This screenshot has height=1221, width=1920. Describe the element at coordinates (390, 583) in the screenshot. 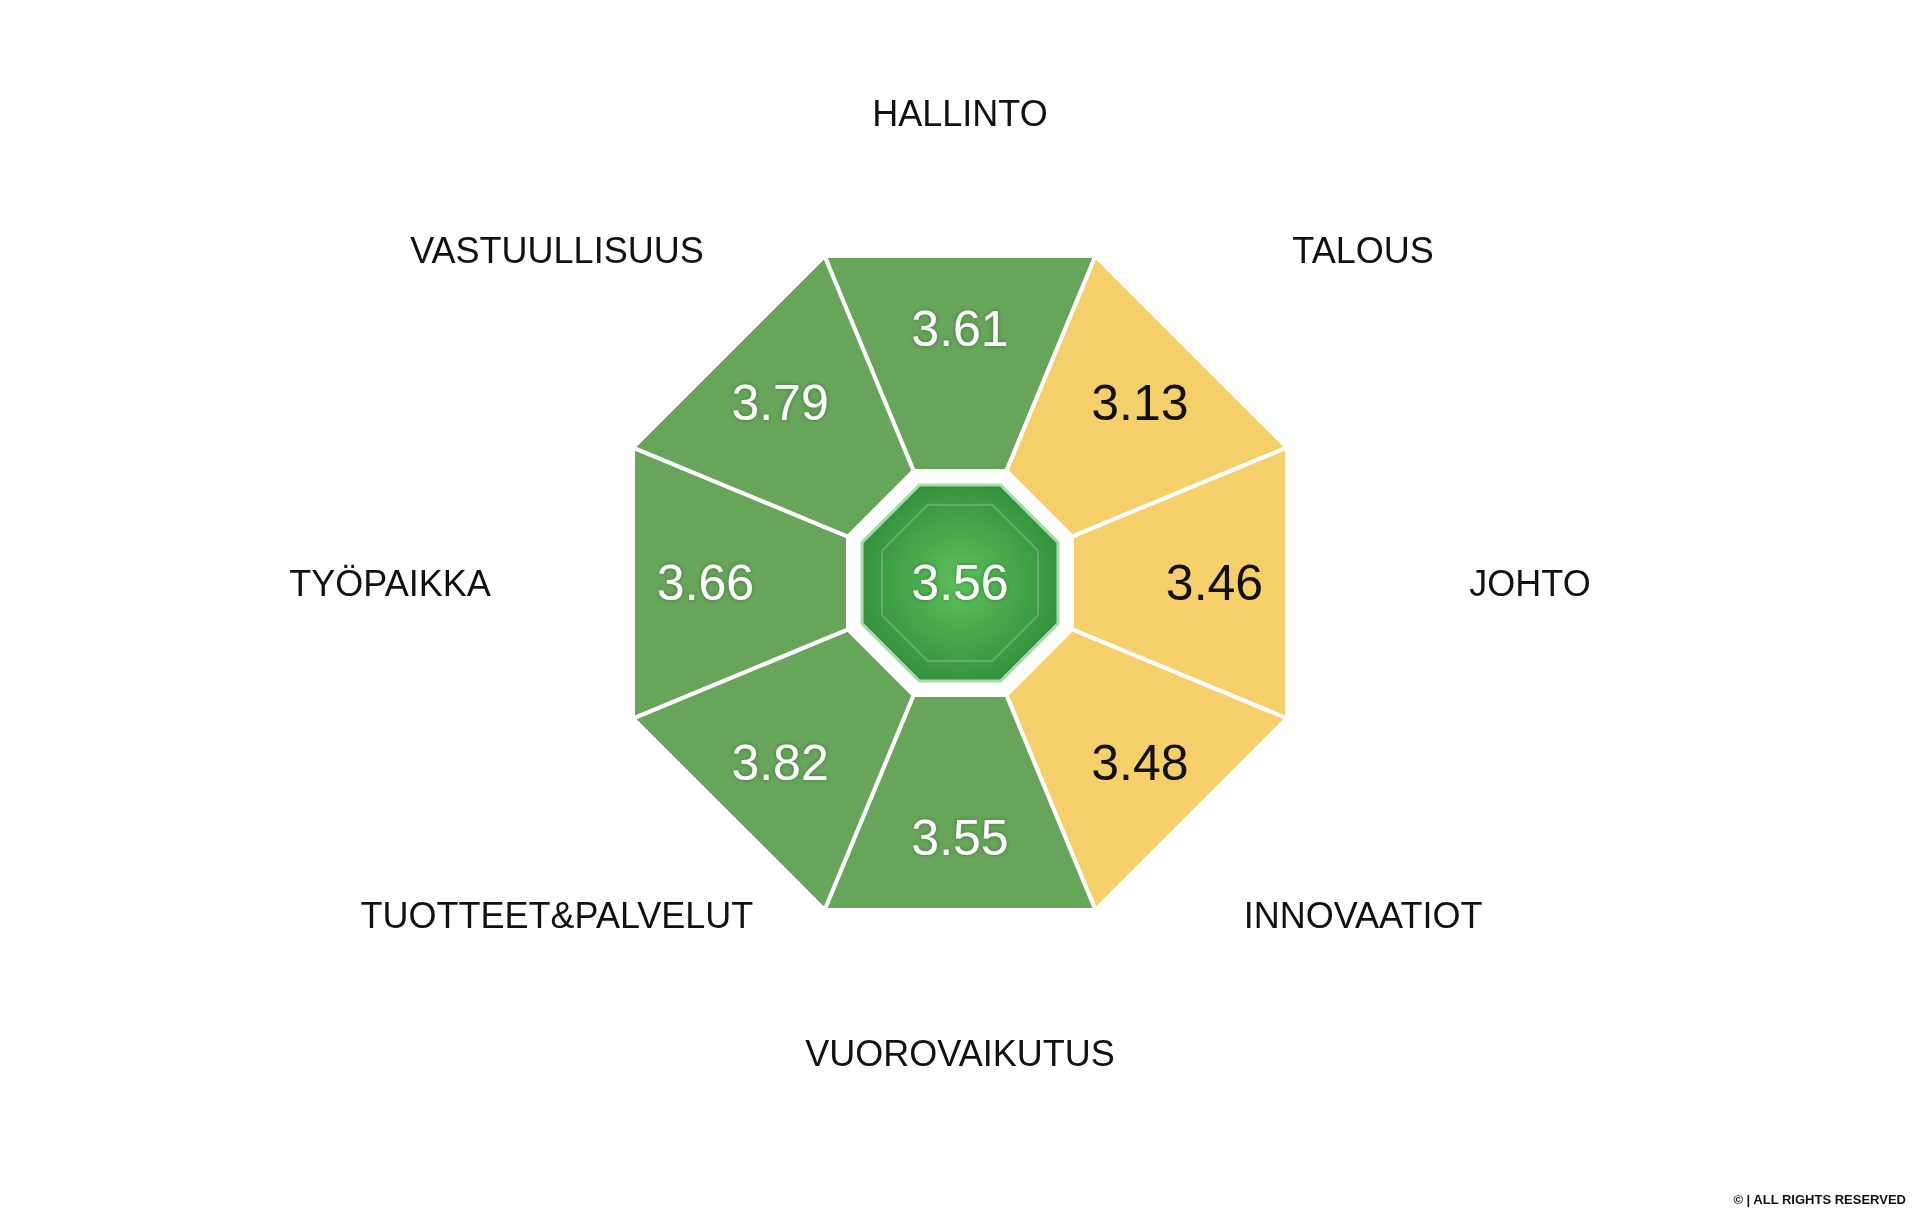

I see `category-label: TYÖPAIKKA` at that location.